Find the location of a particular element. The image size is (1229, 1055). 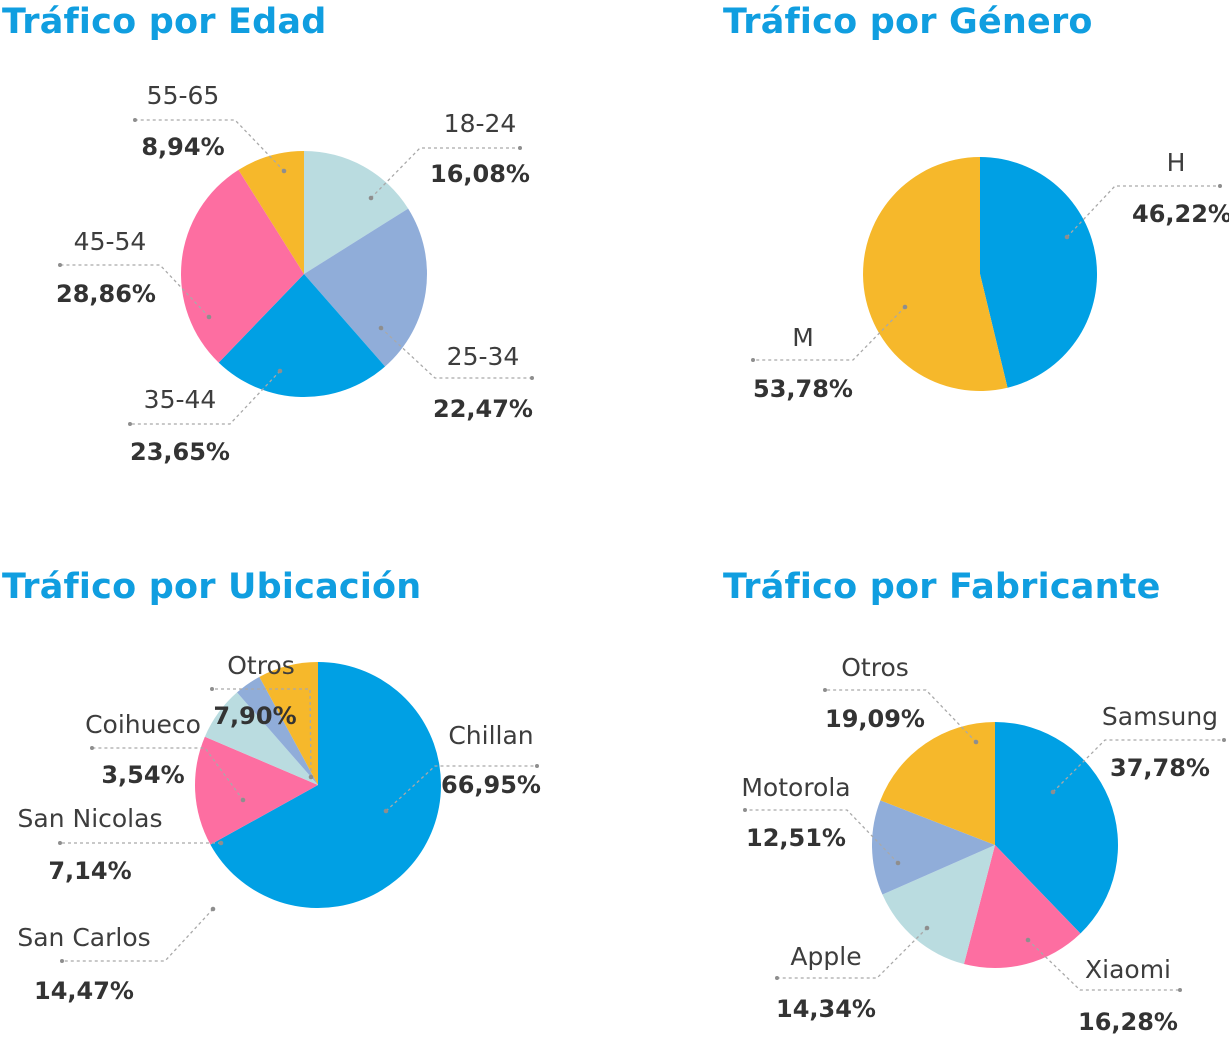

leader-line-xiaomi is located at coordinates (1103, 965).